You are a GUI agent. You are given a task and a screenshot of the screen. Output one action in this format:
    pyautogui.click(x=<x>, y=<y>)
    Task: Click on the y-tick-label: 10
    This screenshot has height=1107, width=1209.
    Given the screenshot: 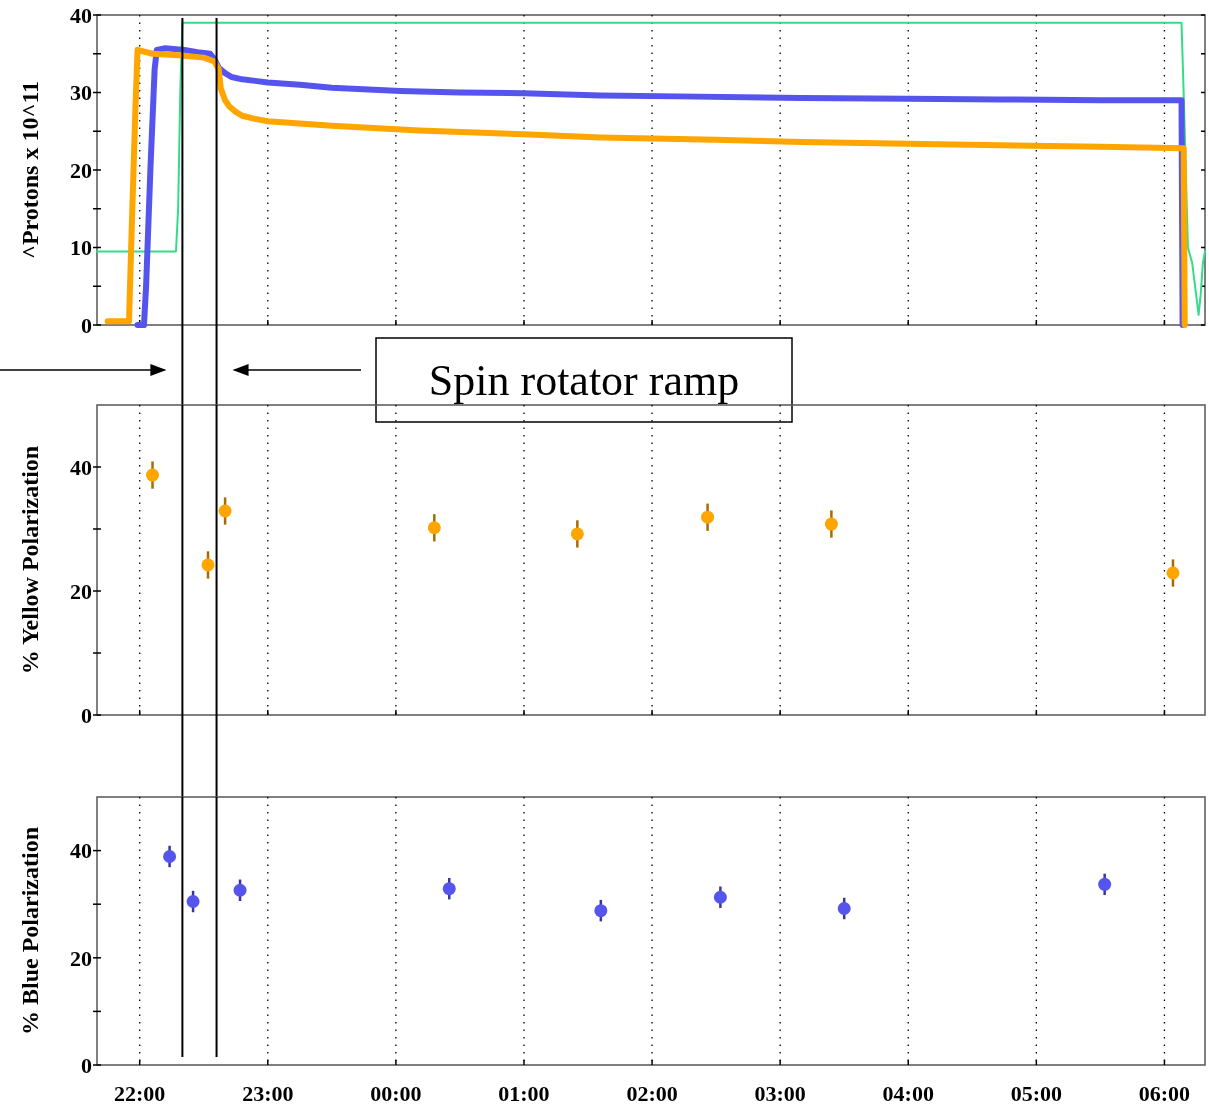 What is the action you would take?
    pyautogui.click(x=81, y=248)
    